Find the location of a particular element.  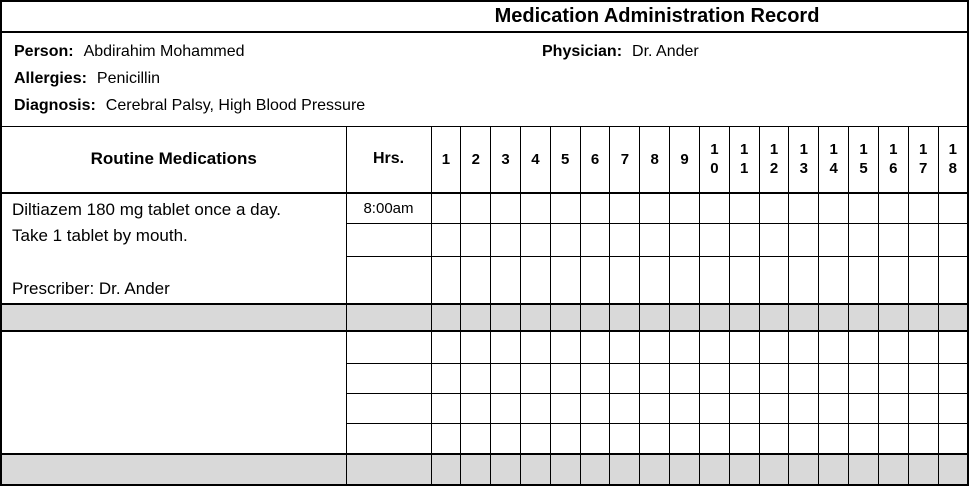

hour-header-cell: 9 is located at coordinates (684, 160).